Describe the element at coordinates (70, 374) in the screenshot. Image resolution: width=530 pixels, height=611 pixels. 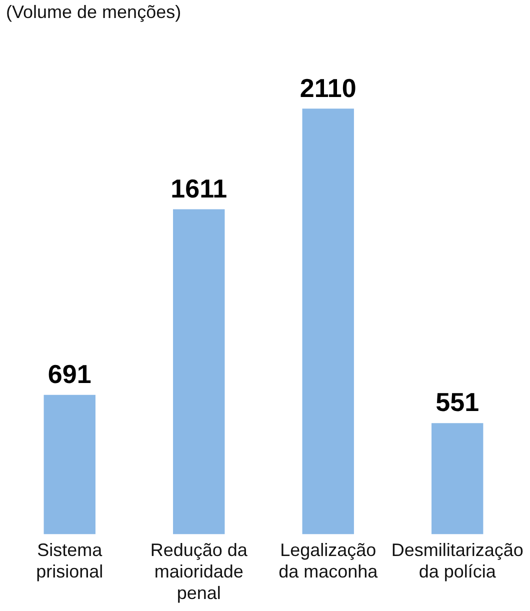
I see `data-label: 691` at that location.